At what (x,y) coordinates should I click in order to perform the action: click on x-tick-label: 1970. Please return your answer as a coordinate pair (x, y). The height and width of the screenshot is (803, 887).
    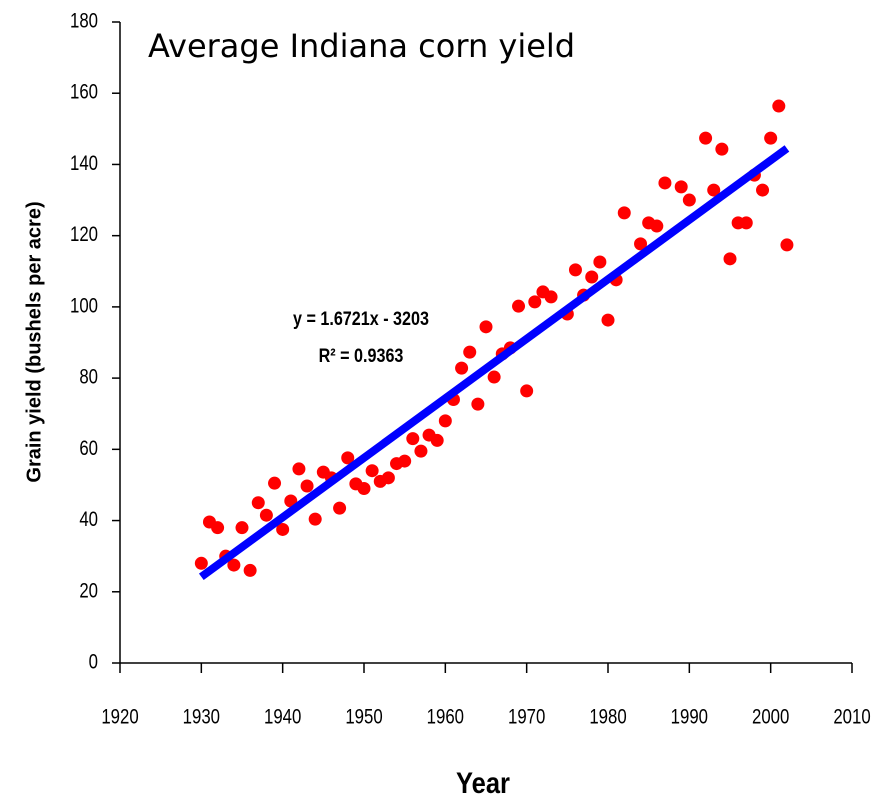
    Looking at the image, I should click on (526, 717).